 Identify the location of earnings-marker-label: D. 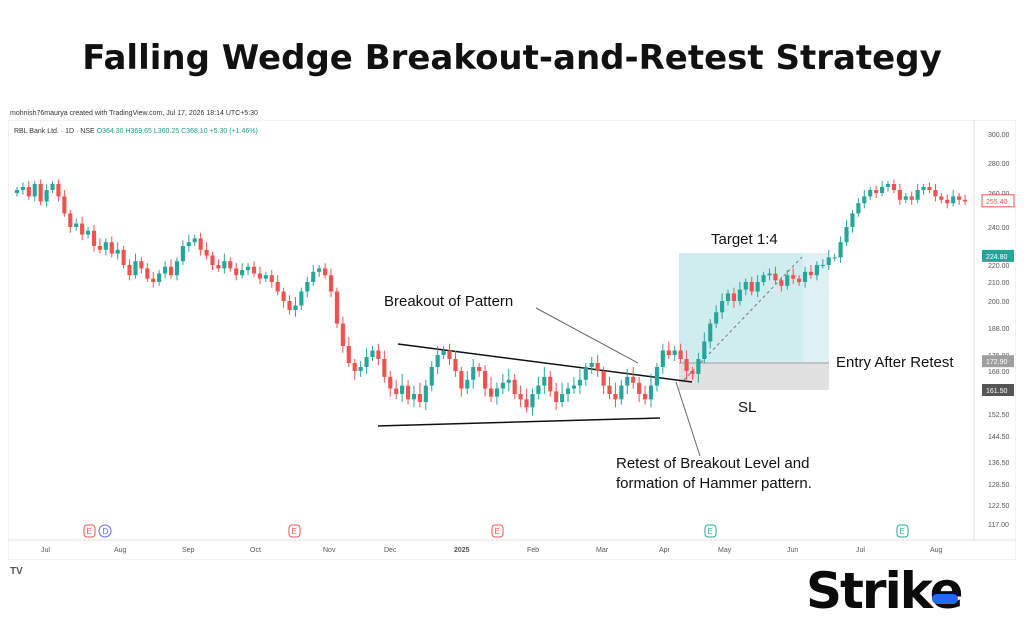
(106, 531).